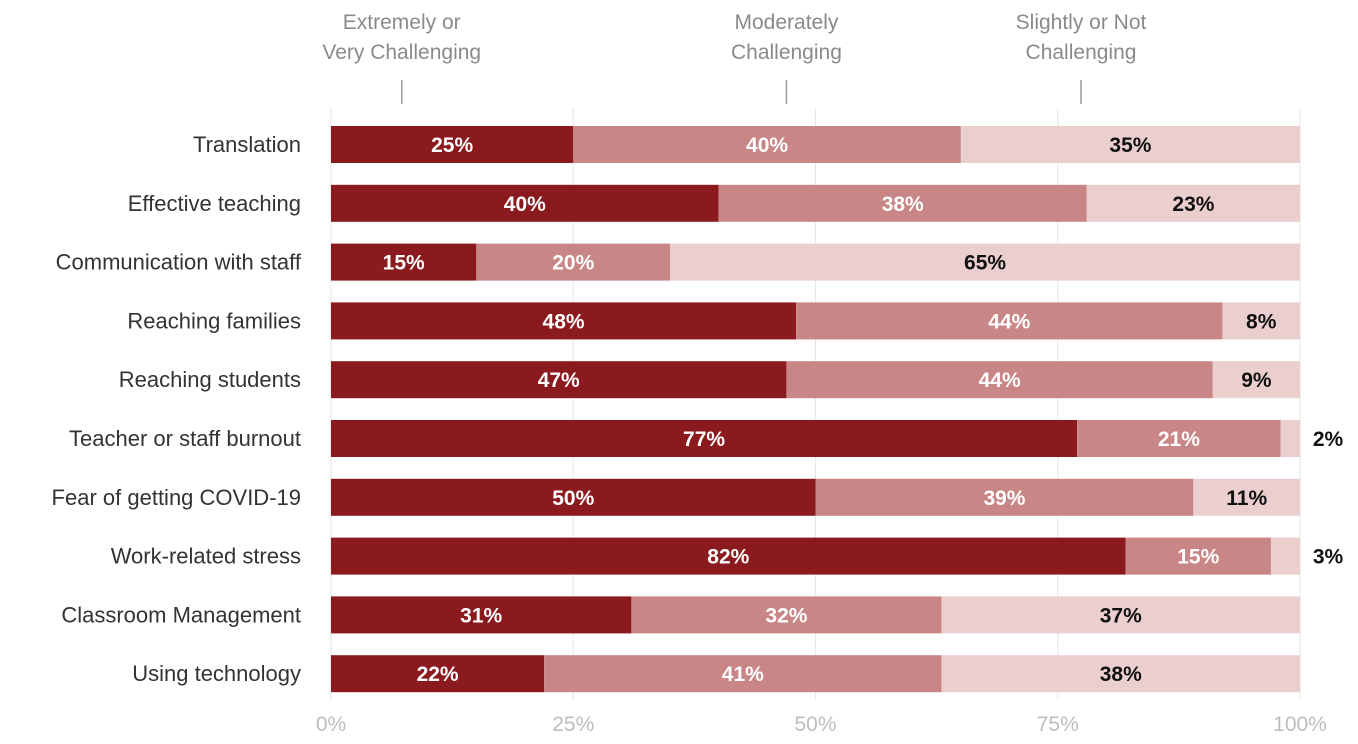  I want to click on data-label: 37%, so click(1121, 615).